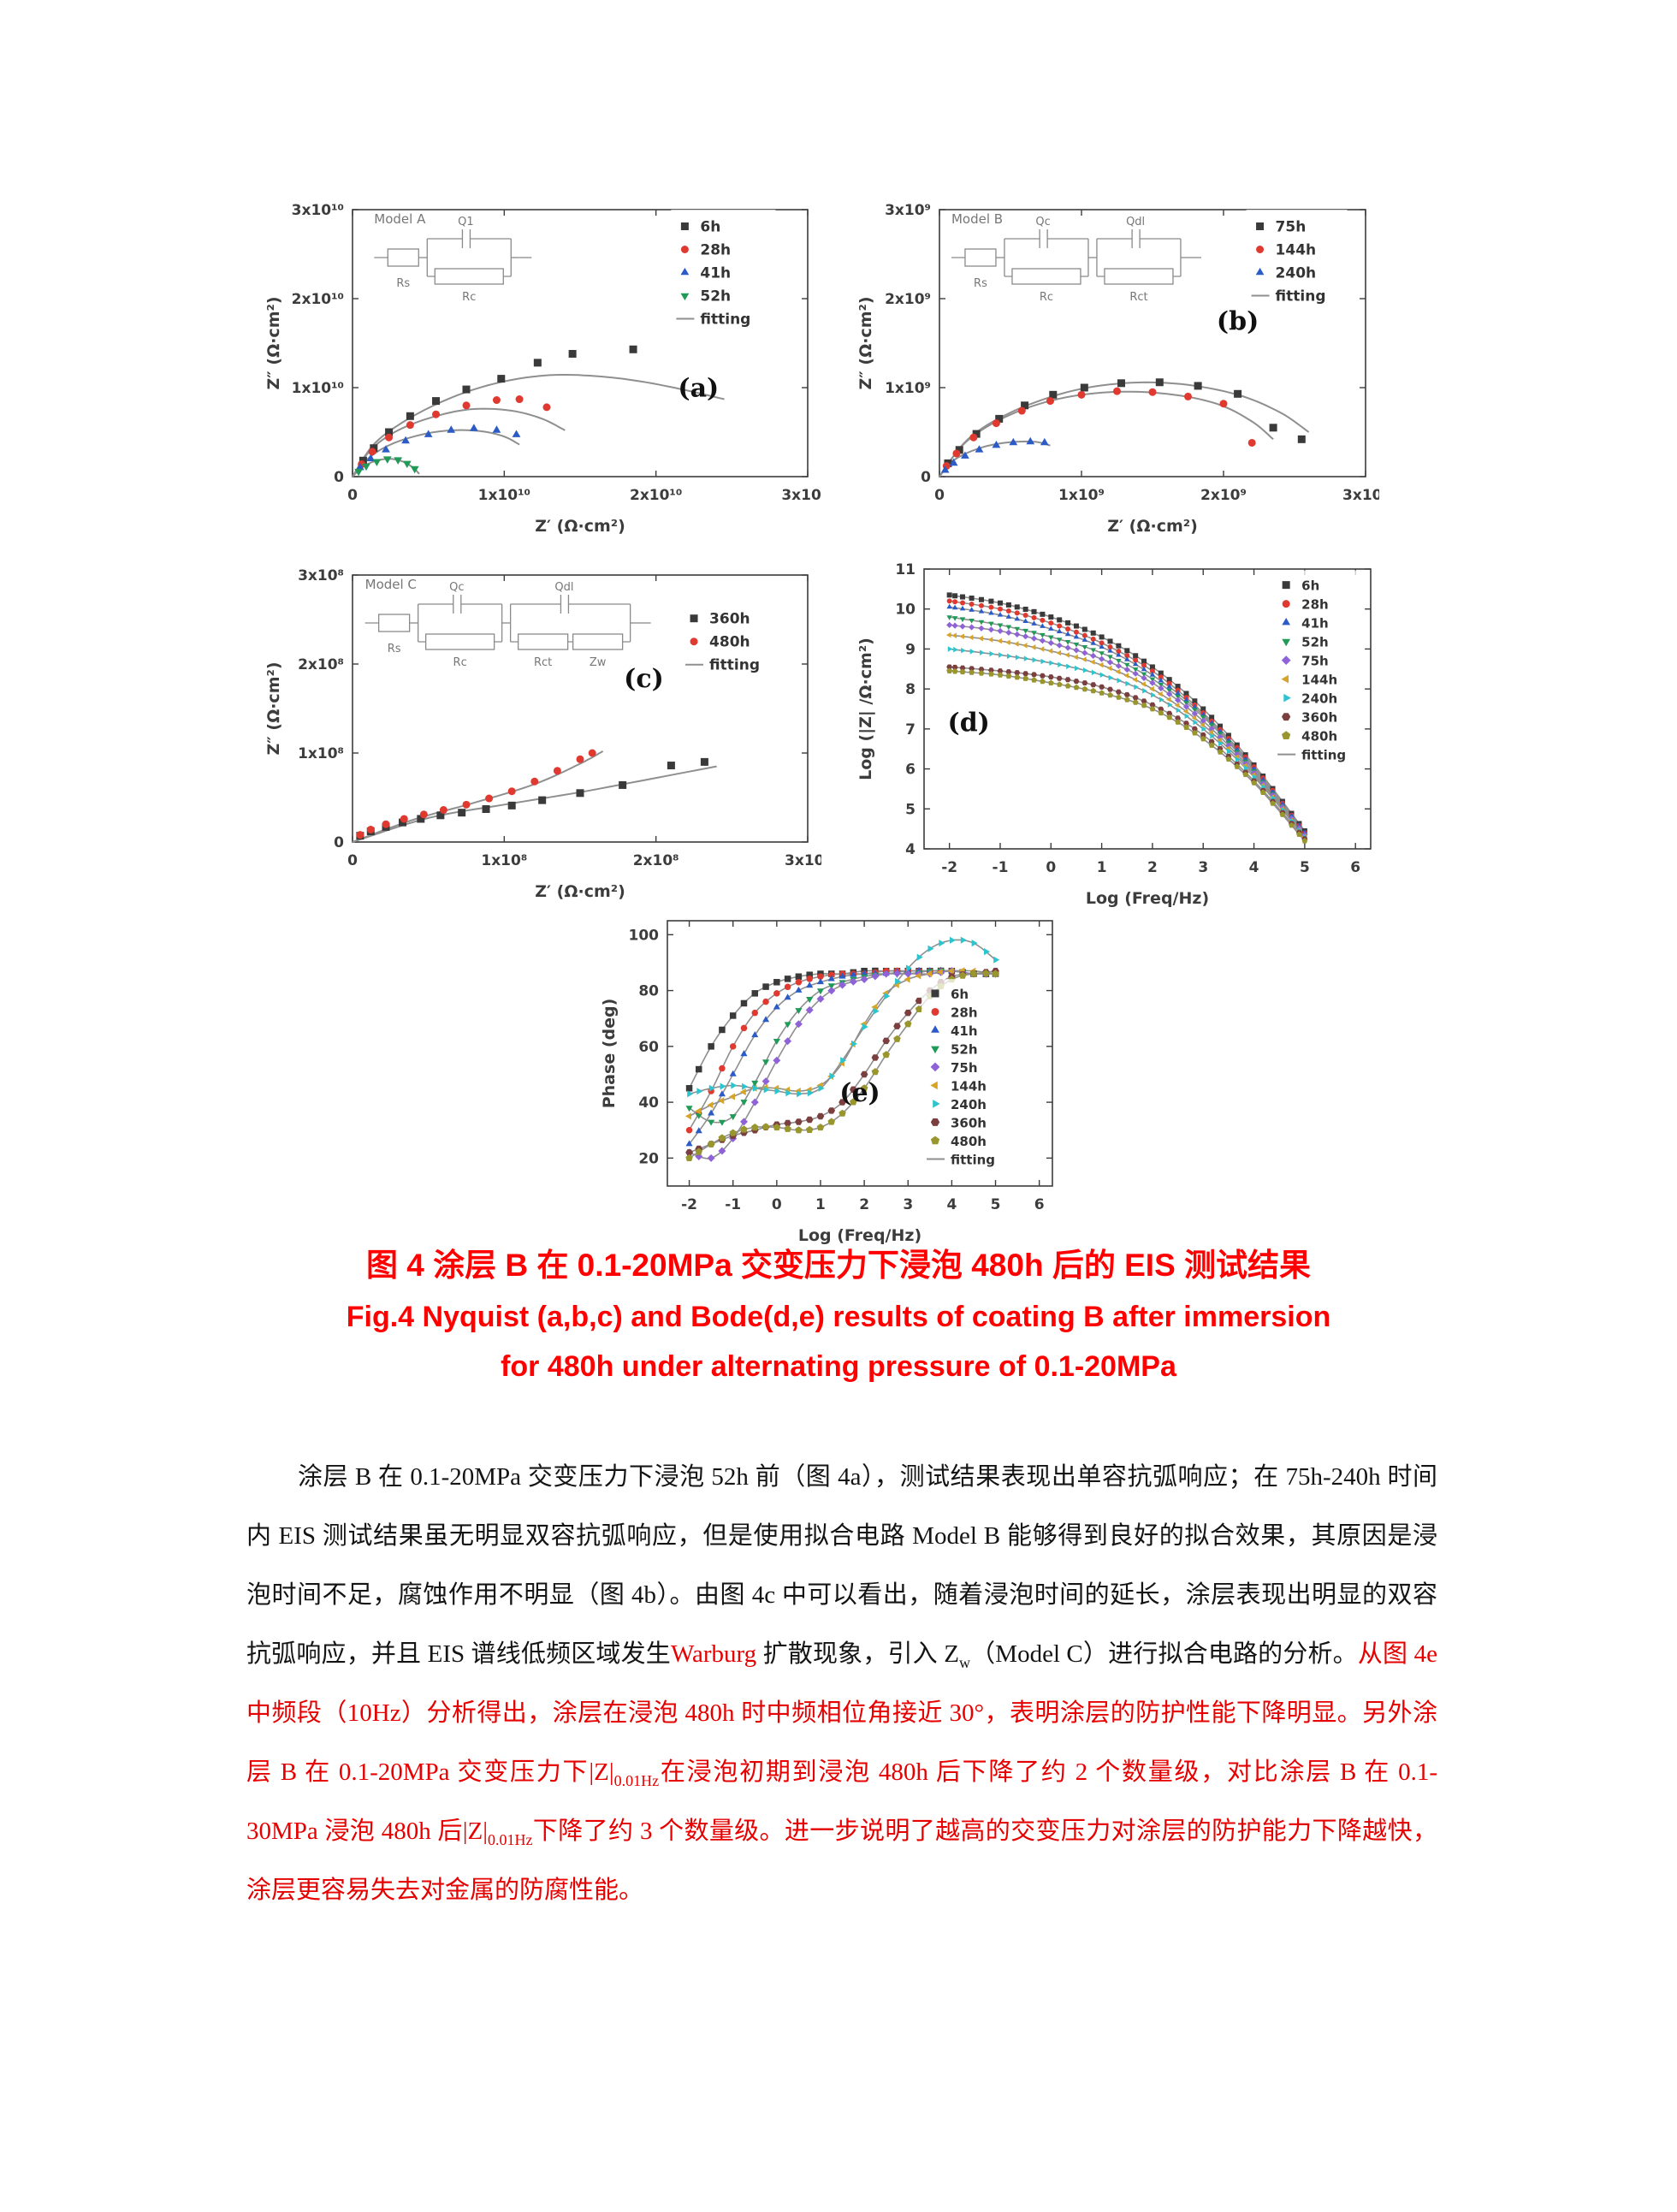 This screenshot has width=1677, height=2212. Describe the element at coordinates (1102, 867) in the screenshot. I see `svg-text: 1` at that location.